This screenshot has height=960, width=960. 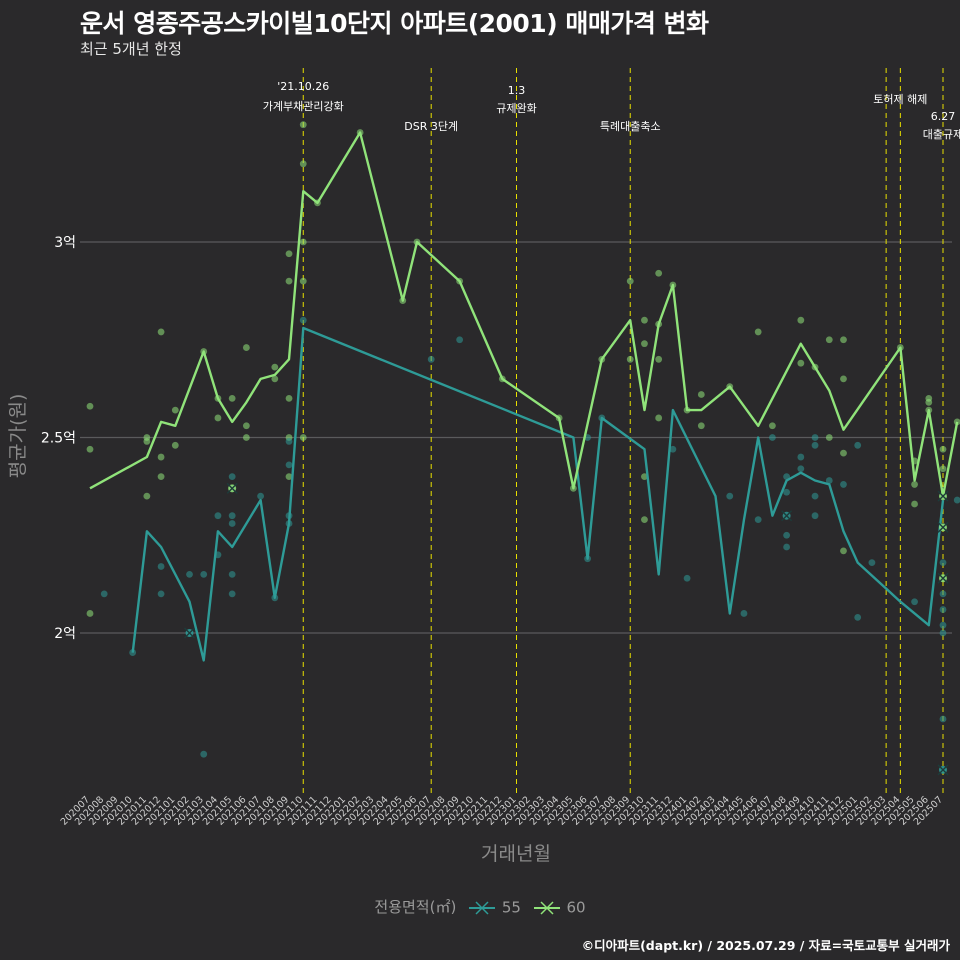 What do you see at coordinates (303, 106) in the screenshot?
I see `event-annotation: 가계부채관리강화` at bounding box center [303, 106].